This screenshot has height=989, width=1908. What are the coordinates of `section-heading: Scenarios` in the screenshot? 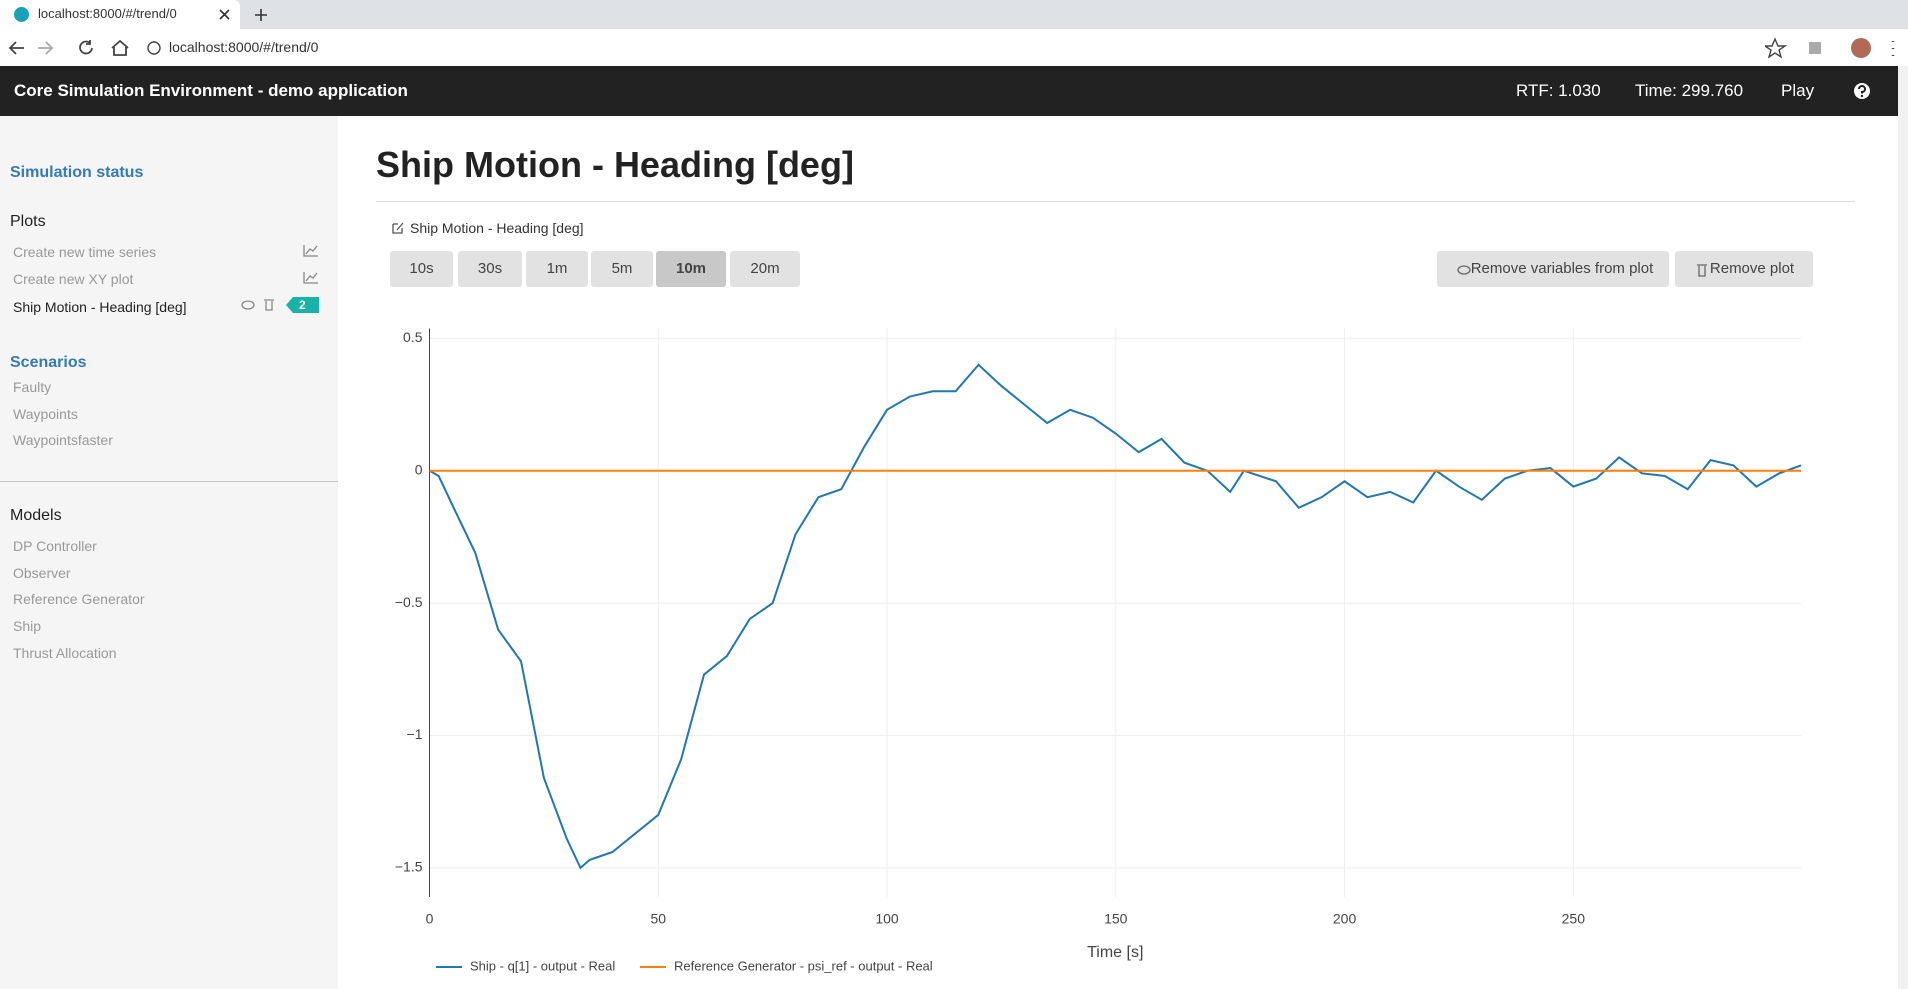 It's located at (48, 362).